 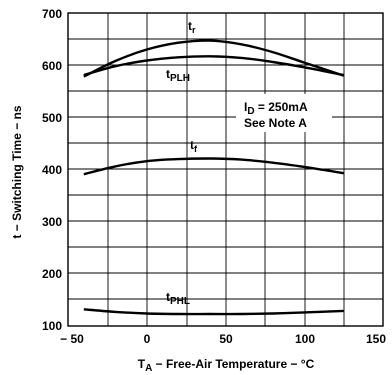 I want to click on y-tick-label: 500, so click(x=52, y=118).